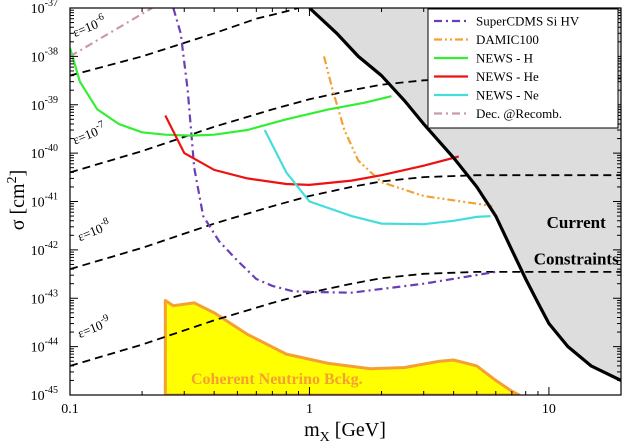  I want to click on x-tick-label: 1, so click(309, 409).